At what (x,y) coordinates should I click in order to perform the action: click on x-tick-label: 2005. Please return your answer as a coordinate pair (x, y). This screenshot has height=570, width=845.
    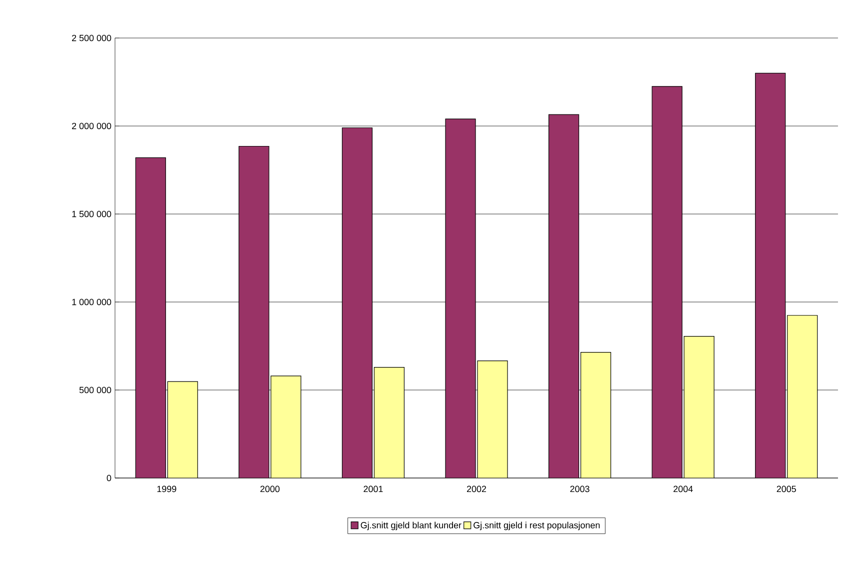
    Looking at the image, I should click on (786, 489).